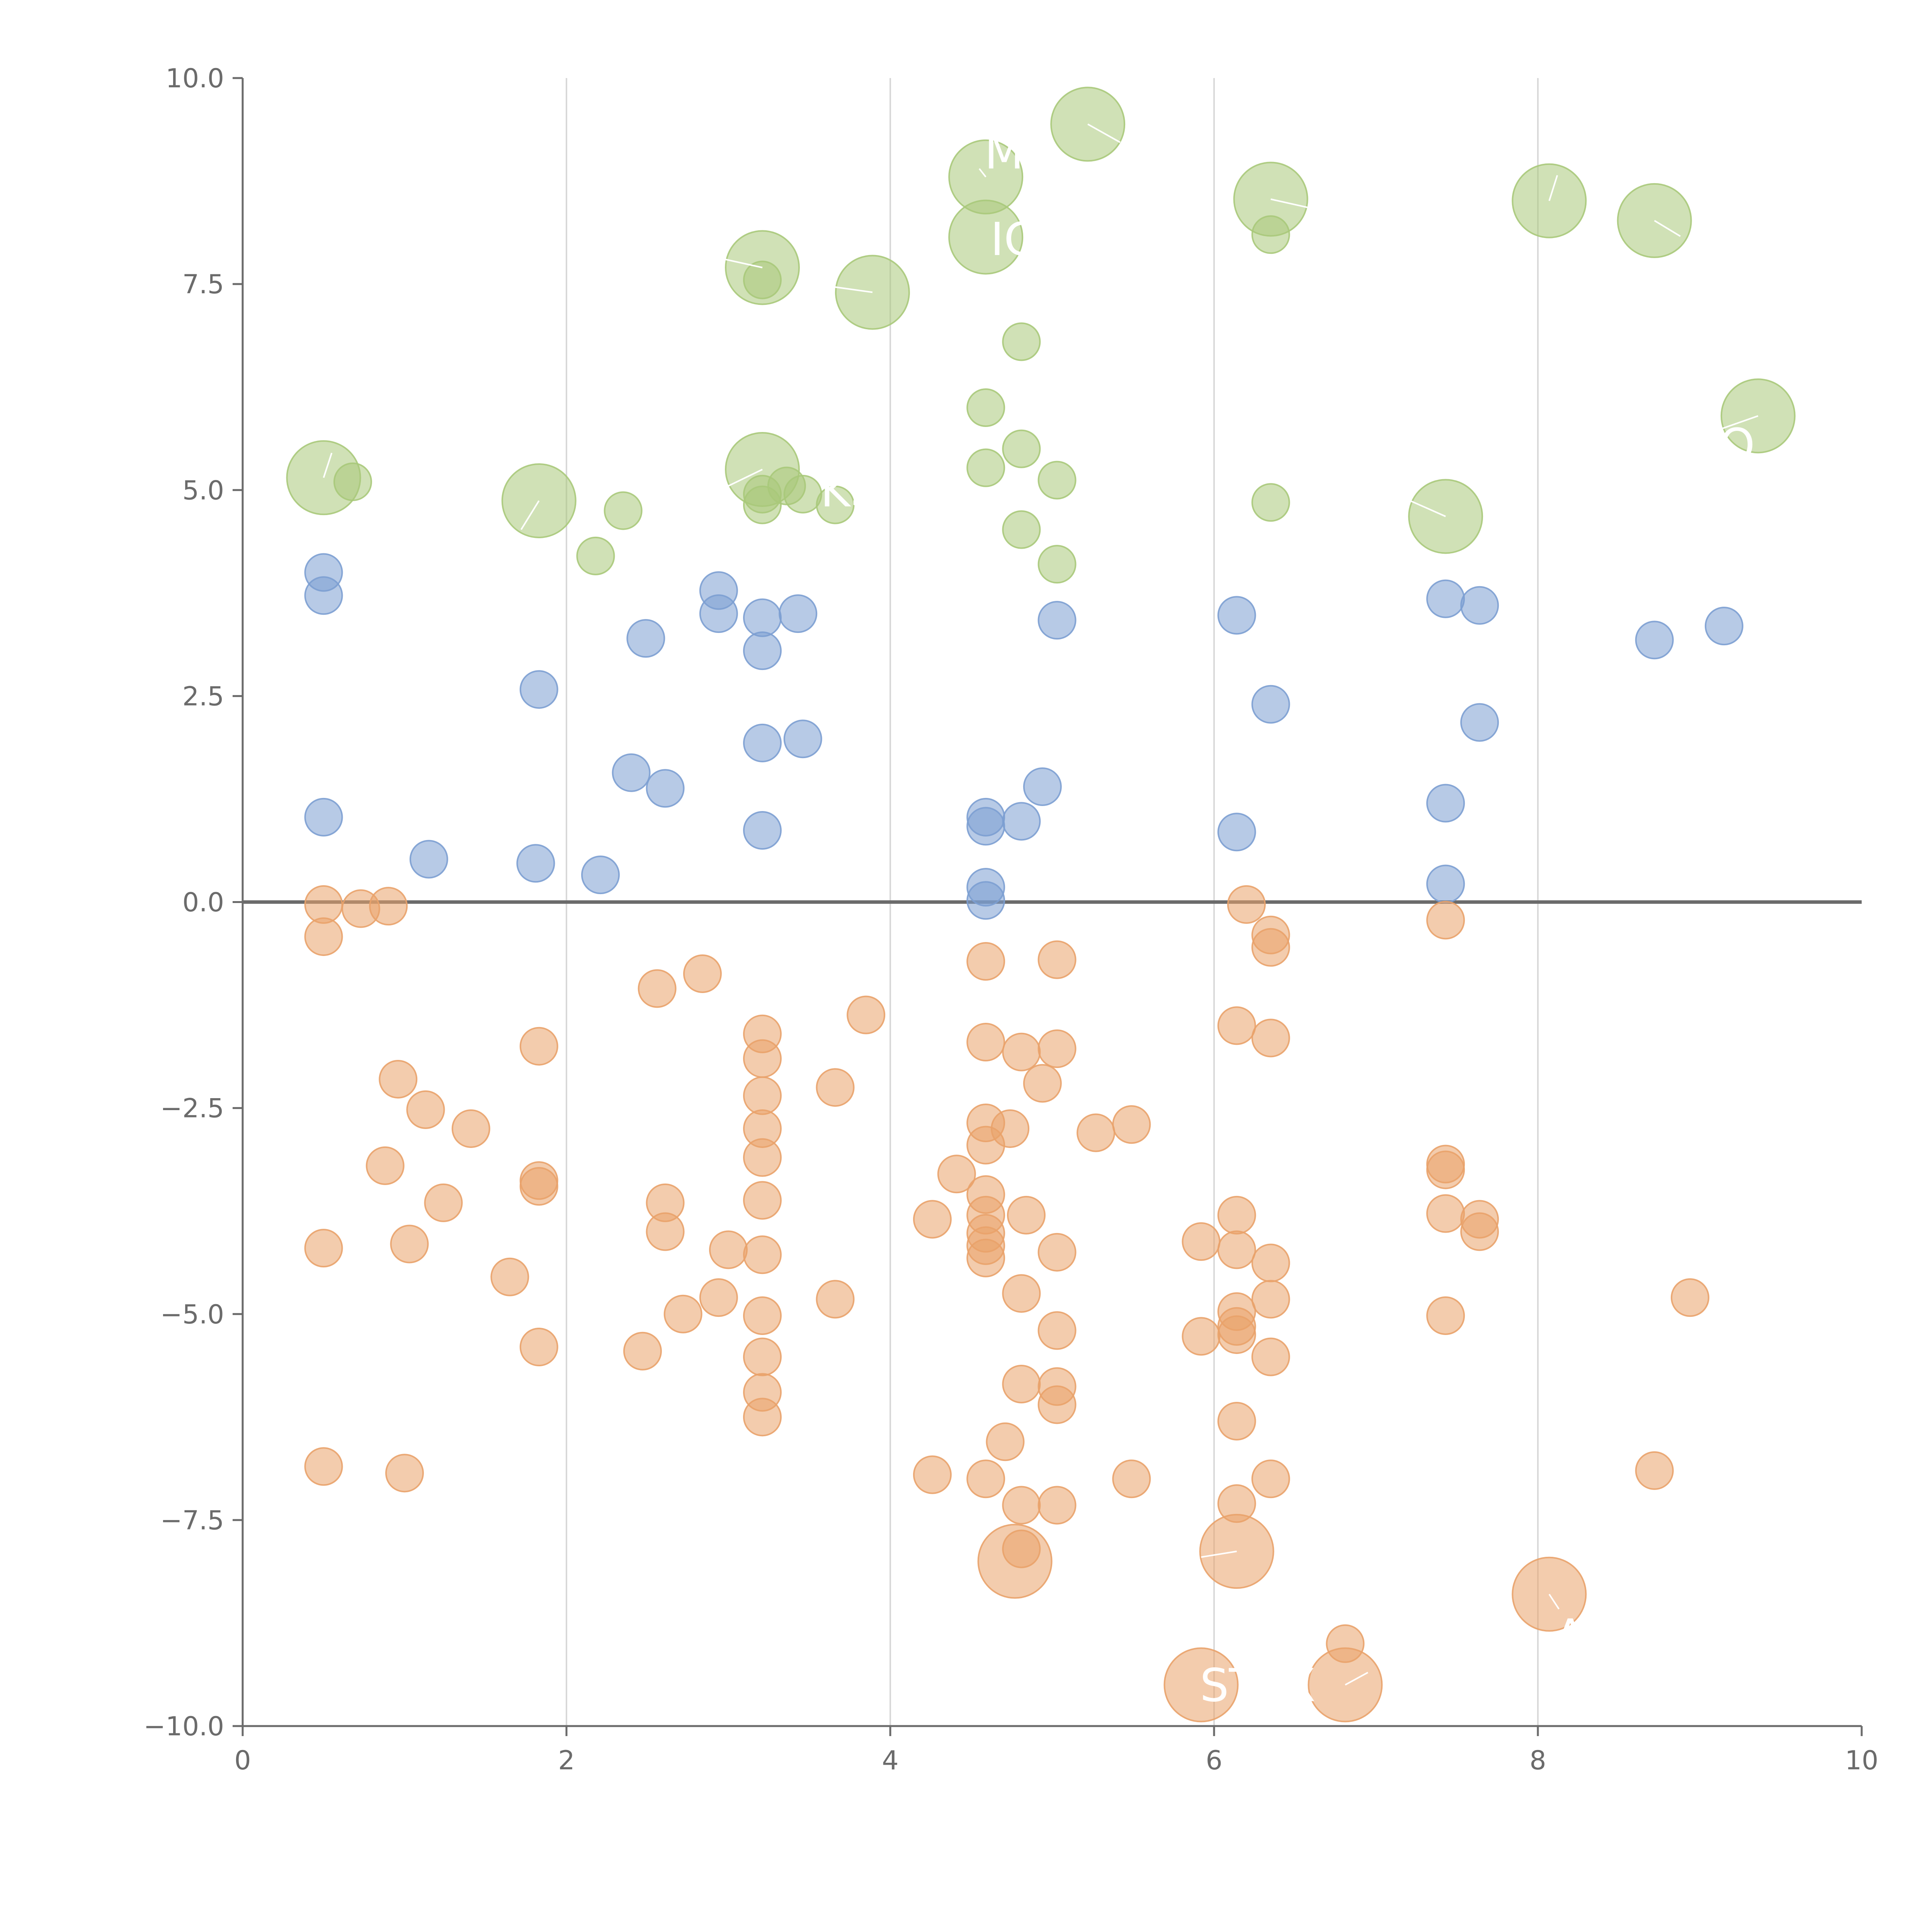 The width and height of the screenshot is (1932, 1932). I want to click on point-annotation: A, so click(1570, 1636).